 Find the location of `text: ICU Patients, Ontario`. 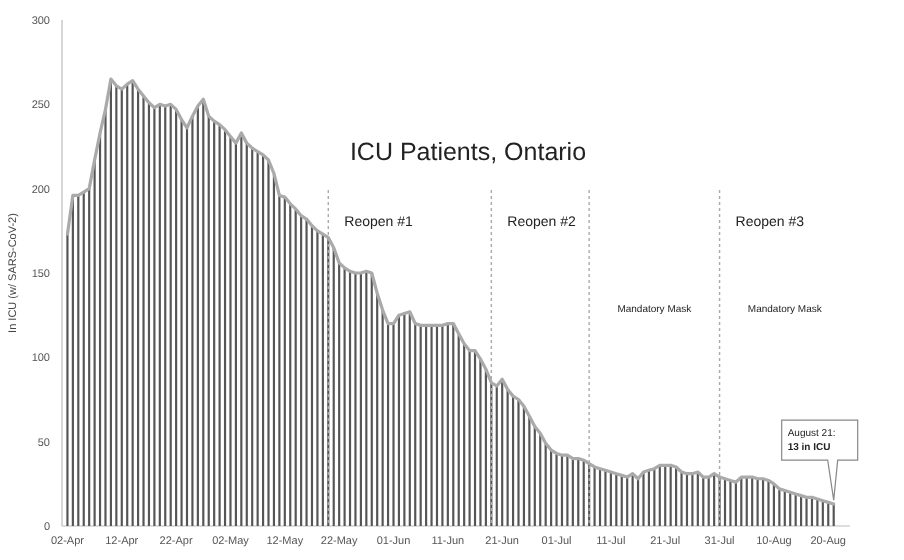

text: ICU Patients, Ontario is located at coordinates (468, 152).